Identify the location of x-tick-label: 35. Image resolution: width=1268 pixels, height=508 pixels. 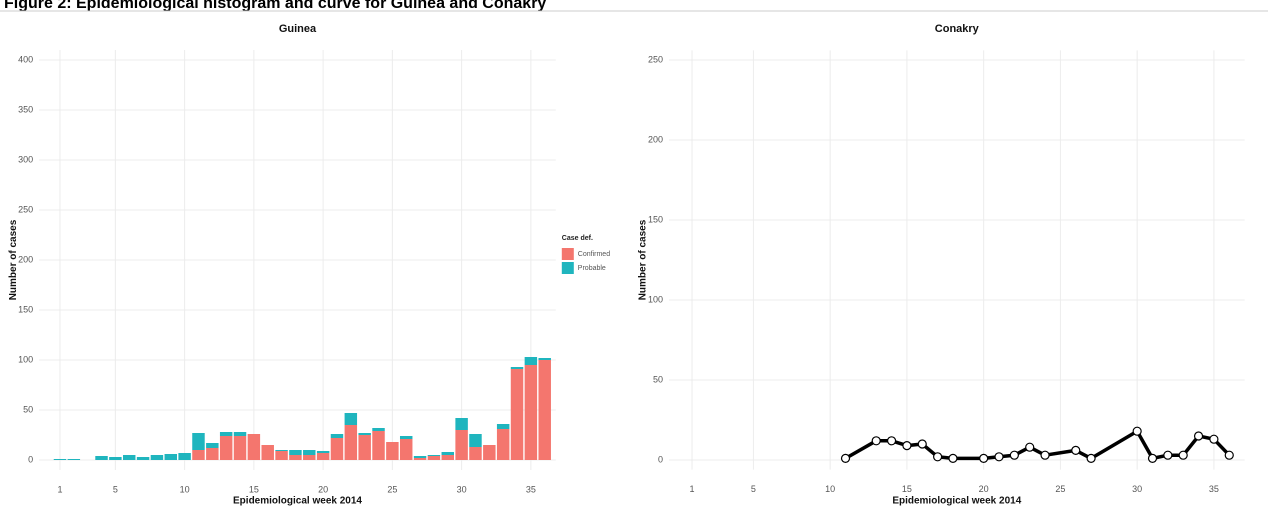
(531, 489).